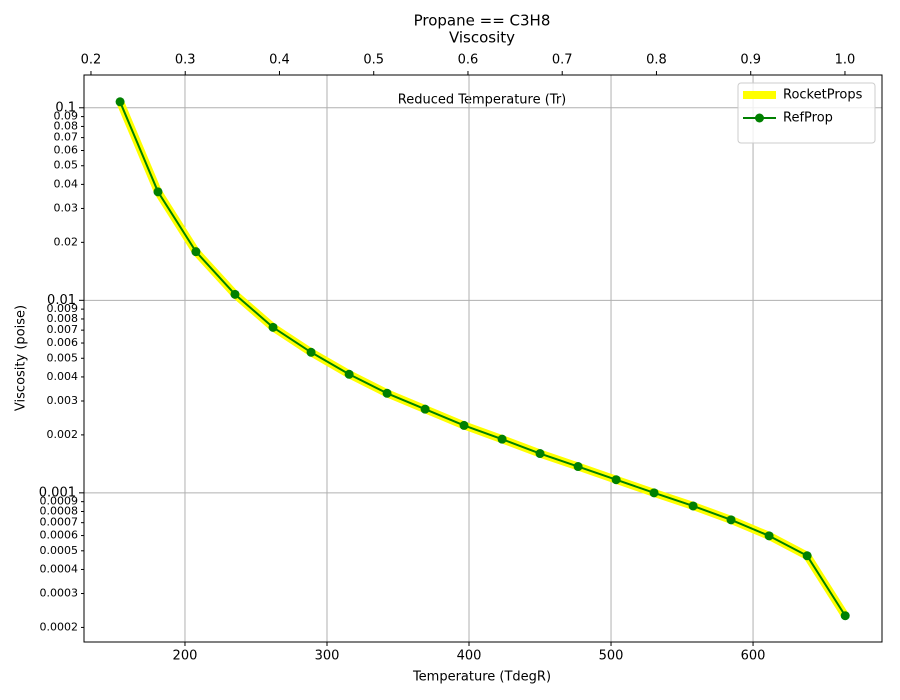  Describe the element at coordinates (373, 60) in the screenshot. I see `top-tick-label: 0.5` at that location.